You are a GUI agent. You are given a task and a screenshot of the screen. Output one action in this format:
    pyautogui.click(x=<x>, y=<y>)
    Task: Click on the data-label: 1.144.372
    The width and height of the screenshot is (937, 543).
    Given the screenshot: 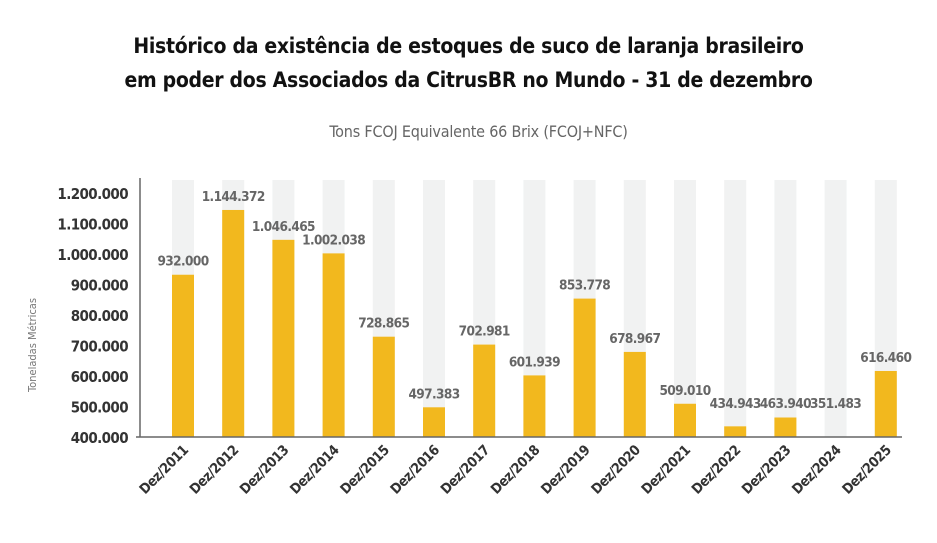 What is the action you would take?
    pyautogui.click(x=233, y=197)
    